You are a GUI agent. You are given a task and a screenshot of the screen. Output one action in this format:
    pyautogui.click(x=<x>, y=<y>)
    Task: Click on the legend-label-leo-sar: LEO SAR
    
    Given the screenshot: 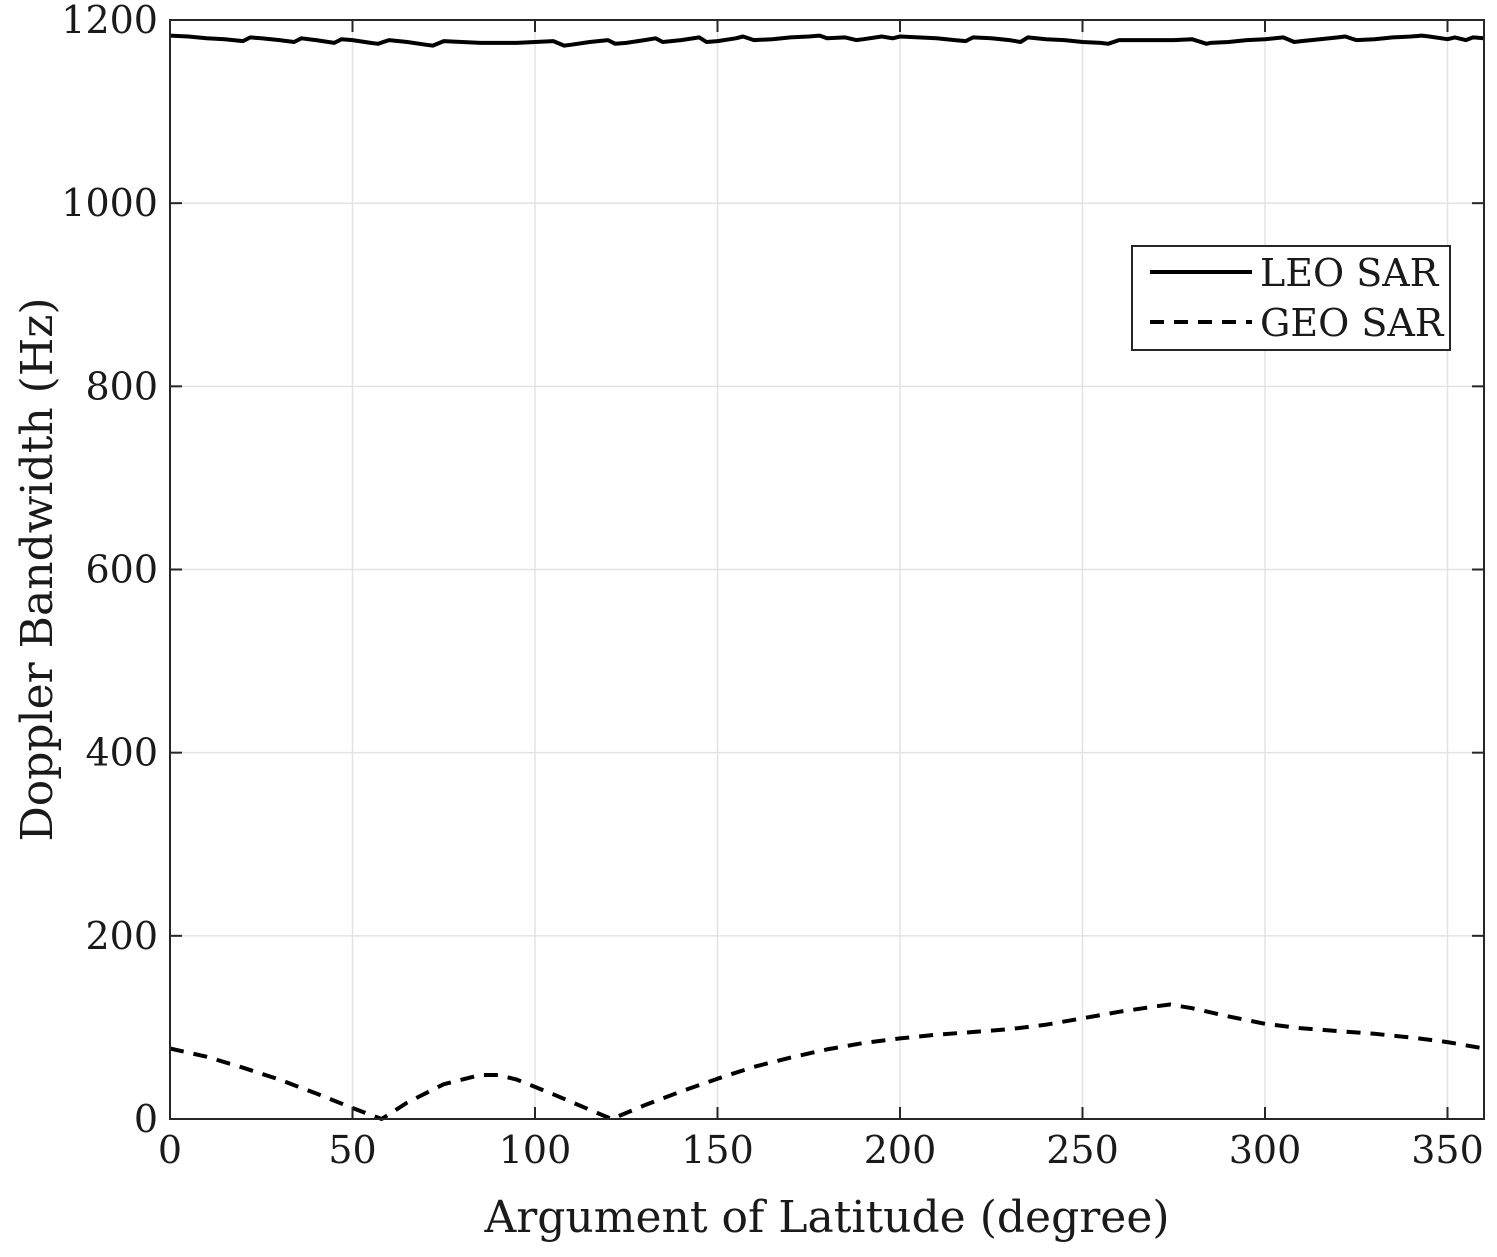 What is the action you would take?
    pyautogui.click(x=1350, y=273)
    